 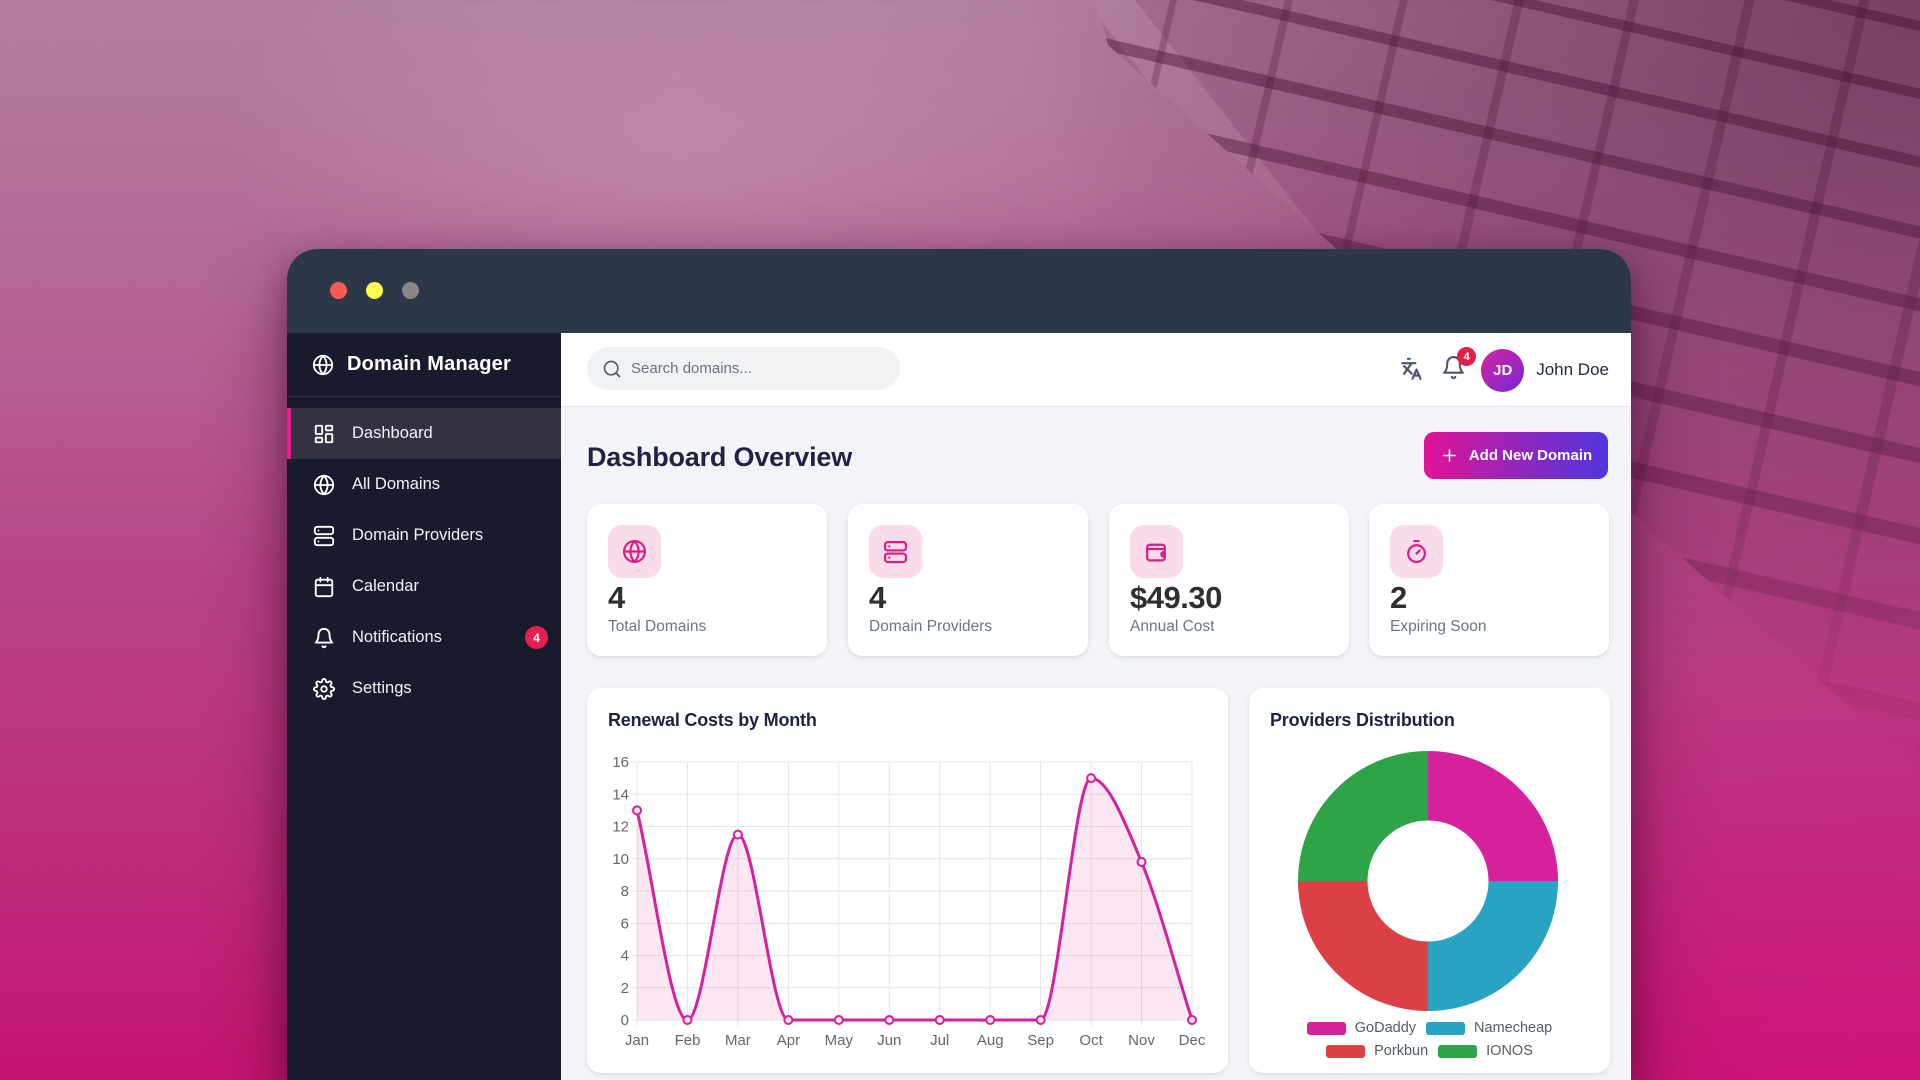 I want to click on svg-text: Jan, so click(x=637, y=1040).